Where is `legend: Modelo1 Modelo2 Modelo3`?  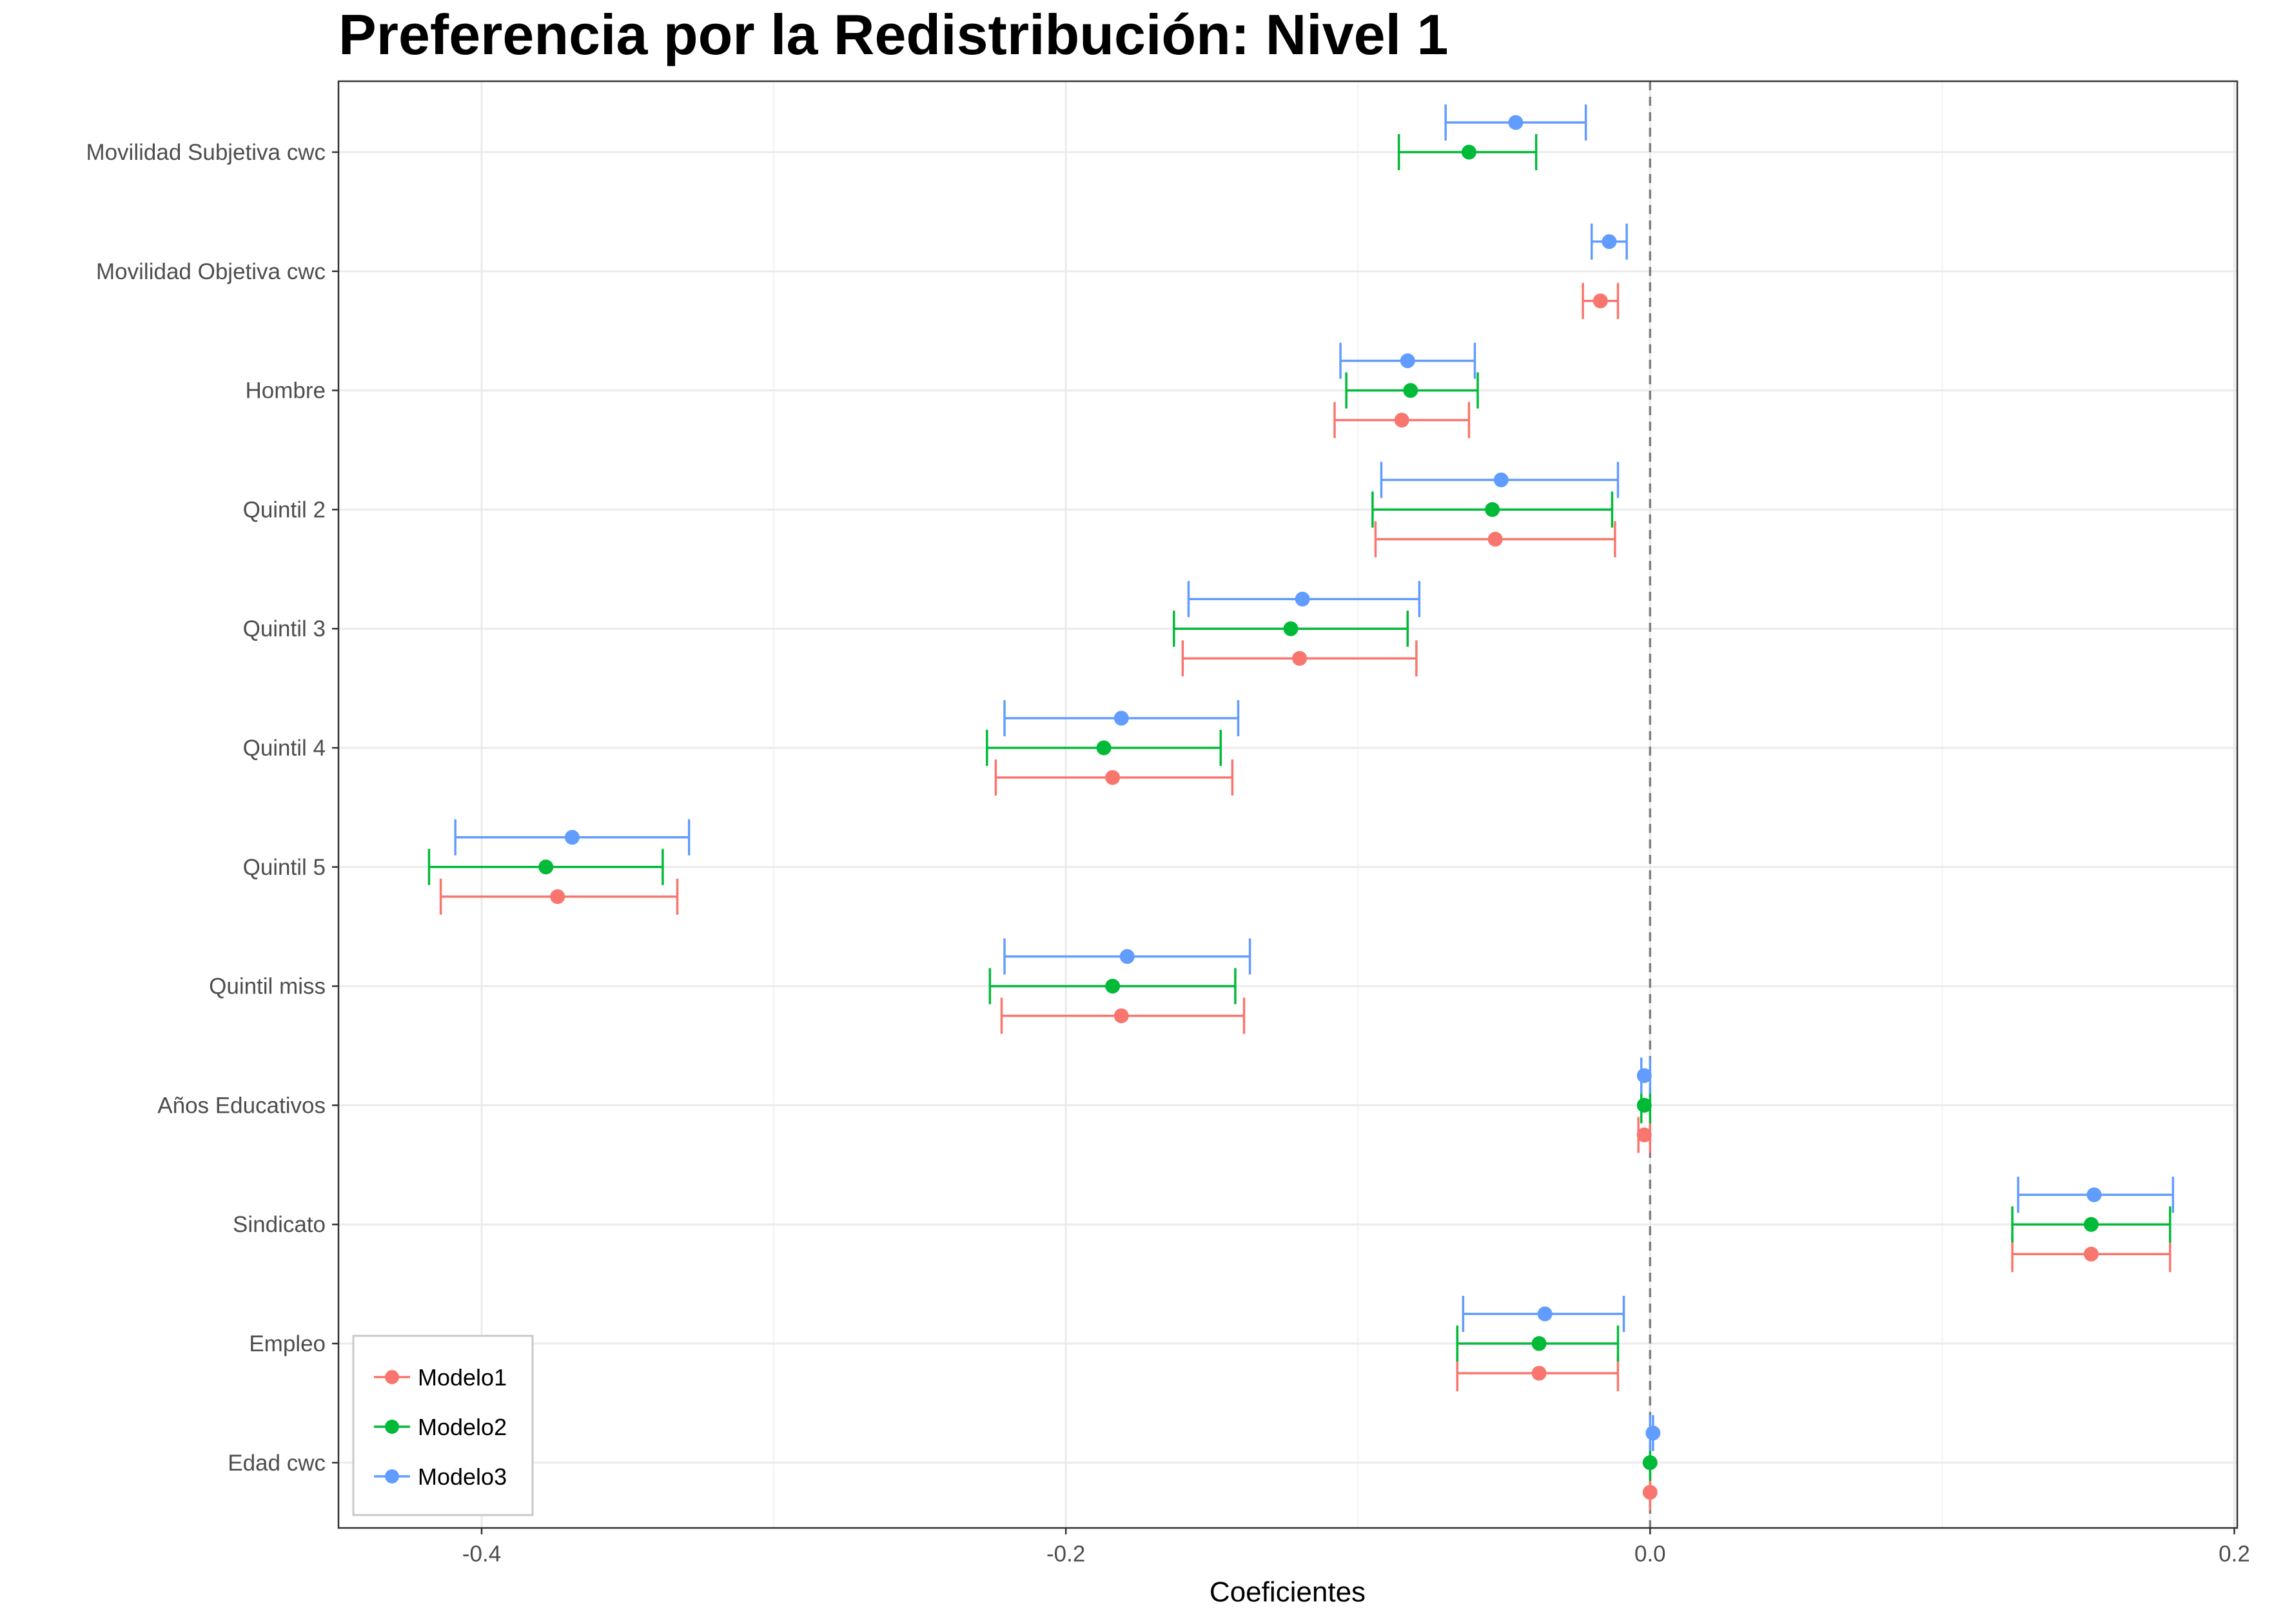
legend: Modelo1 Modelo2 Modelo3 is located at coordinates (443, 1426).